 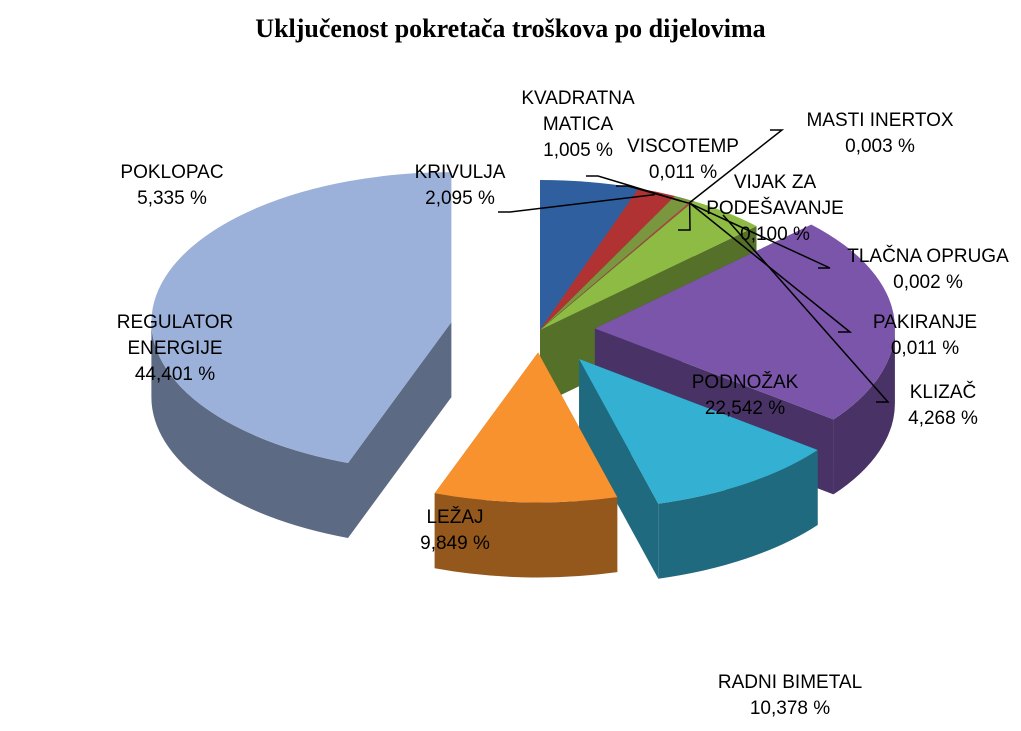 I want to click on slice-name: LEŽAJ, so click(x=455, y=517).